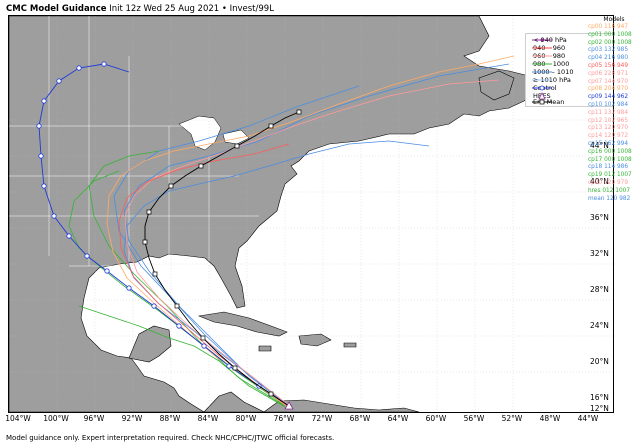 The image size is (640, 448). What do you see at coordinates (599, 361) in the screenshot?
I see `lat-tick-6: 20°N` at bounding box center [599, 361].